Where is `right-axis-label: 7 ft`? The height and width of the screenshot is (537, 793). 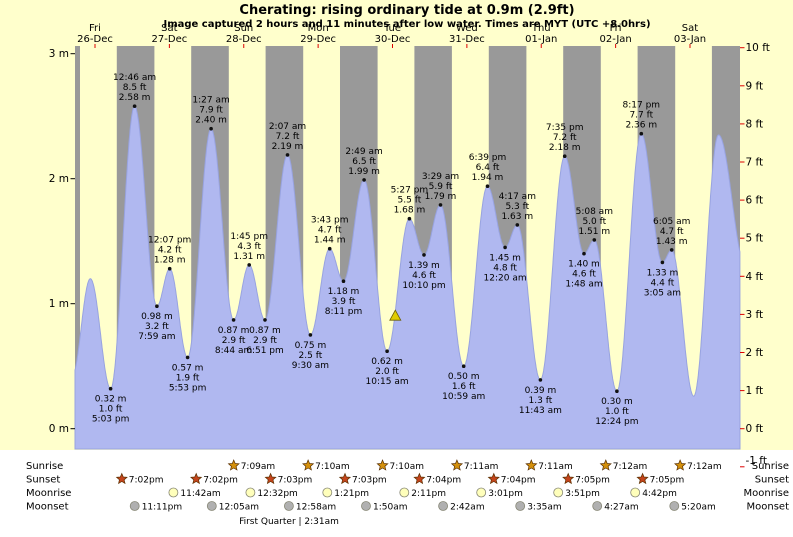
right-axis-label: 7 ft is located at coordinates (755, 163).